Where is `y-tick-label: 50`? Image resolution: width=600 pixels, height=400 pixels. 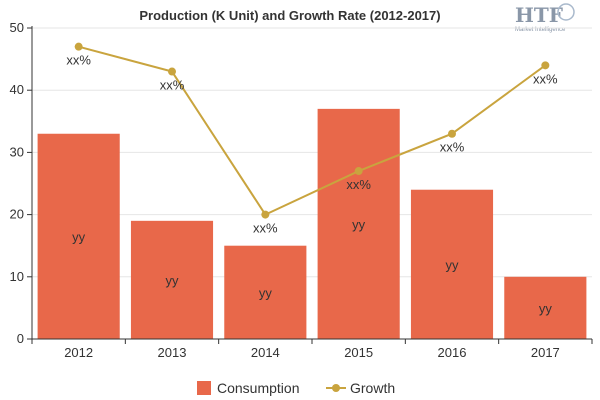
y-tick-label: 50 is located at coordinates (17, 27).